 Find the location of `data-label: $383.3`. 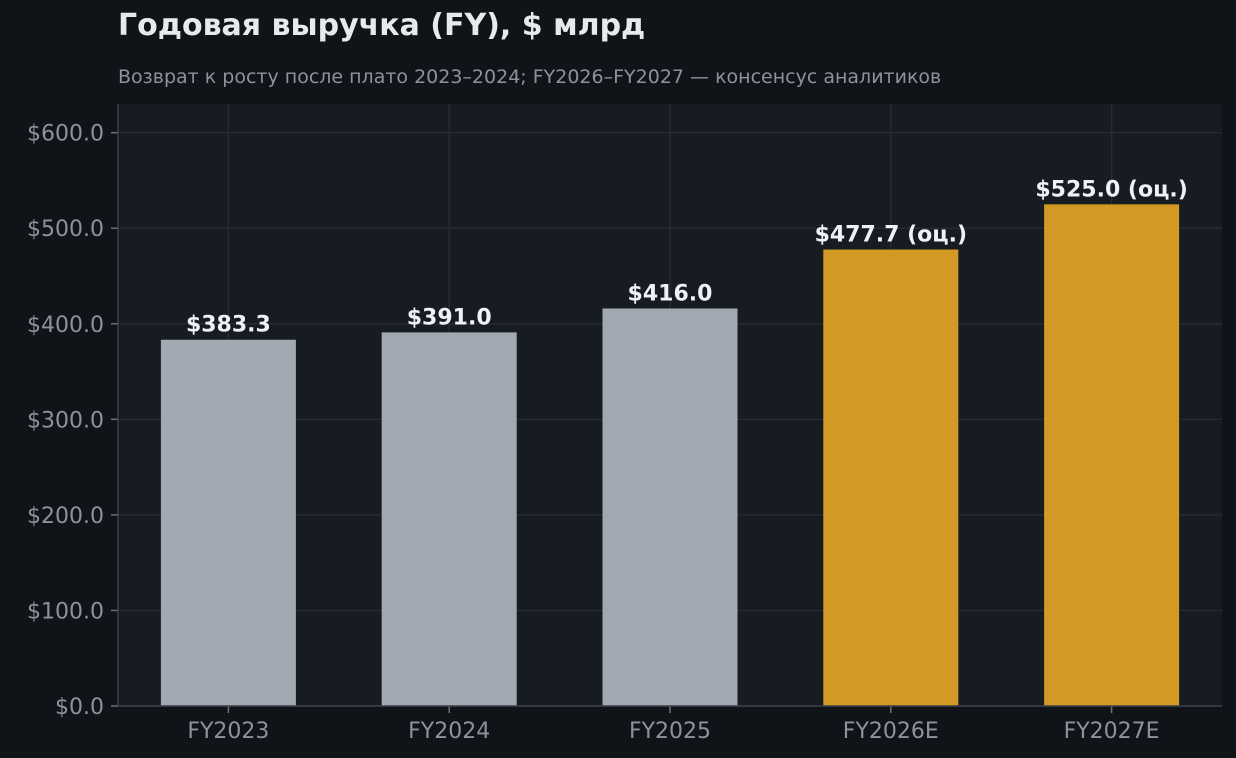

data-label: $383.3 is located at coordinates (228, 325).